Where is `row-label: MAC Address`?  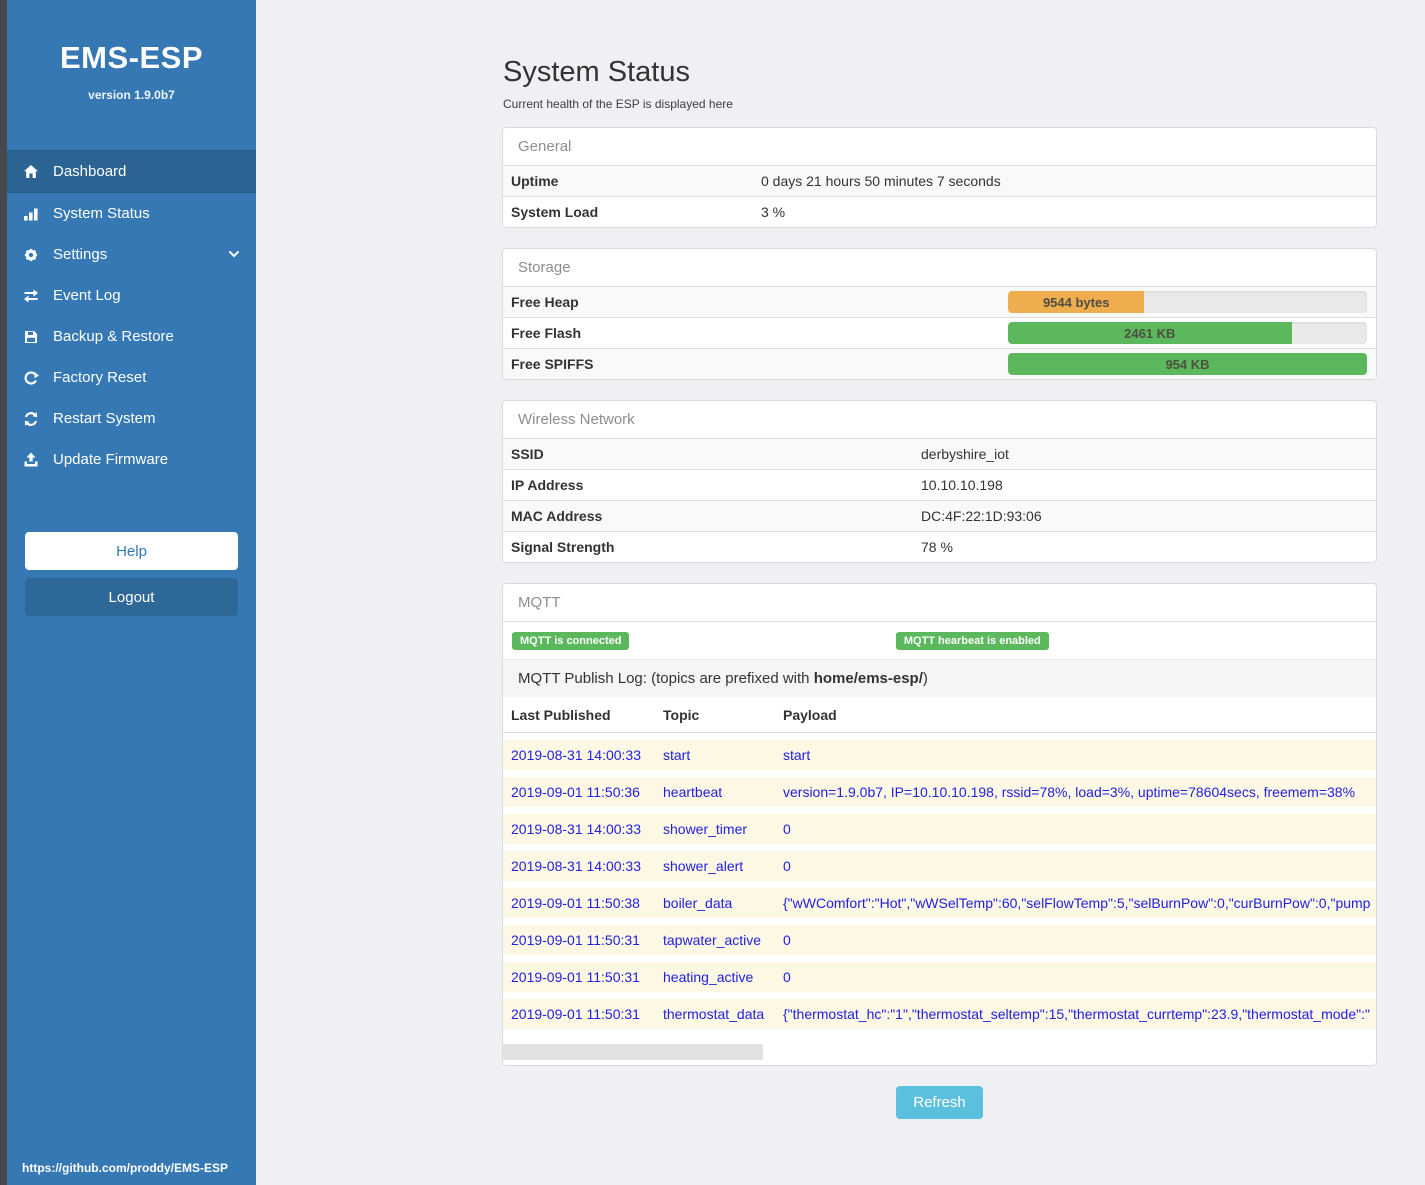 row-label: MAC Address is located at coordinates (557, 516).